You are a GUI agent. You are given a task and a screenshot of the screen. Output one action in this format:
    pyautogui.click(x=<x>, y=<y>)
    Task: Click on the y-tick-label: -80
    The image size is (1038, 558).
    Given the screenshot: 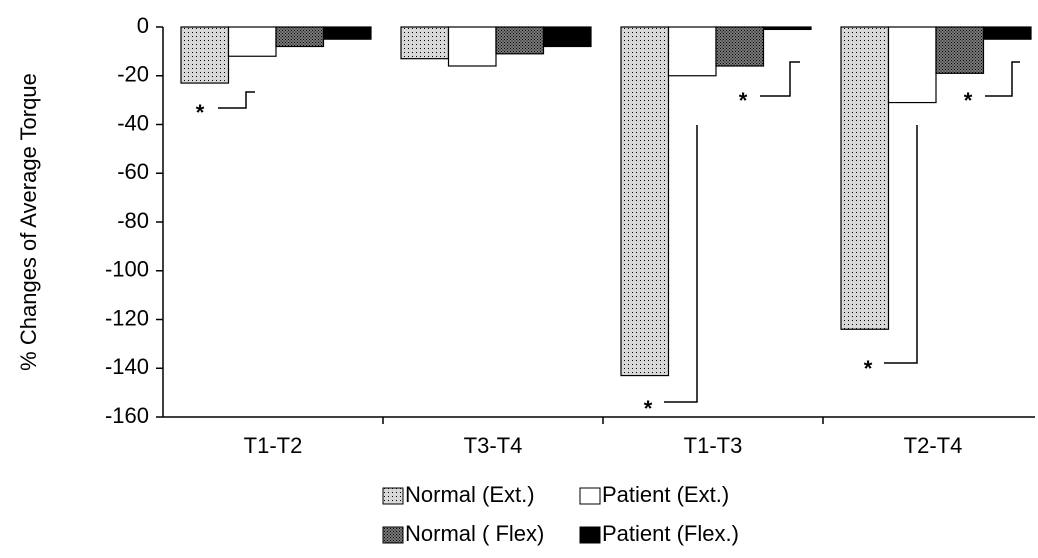 What is the action you would take?
    pyautogui.click(x=133, y=220)
    